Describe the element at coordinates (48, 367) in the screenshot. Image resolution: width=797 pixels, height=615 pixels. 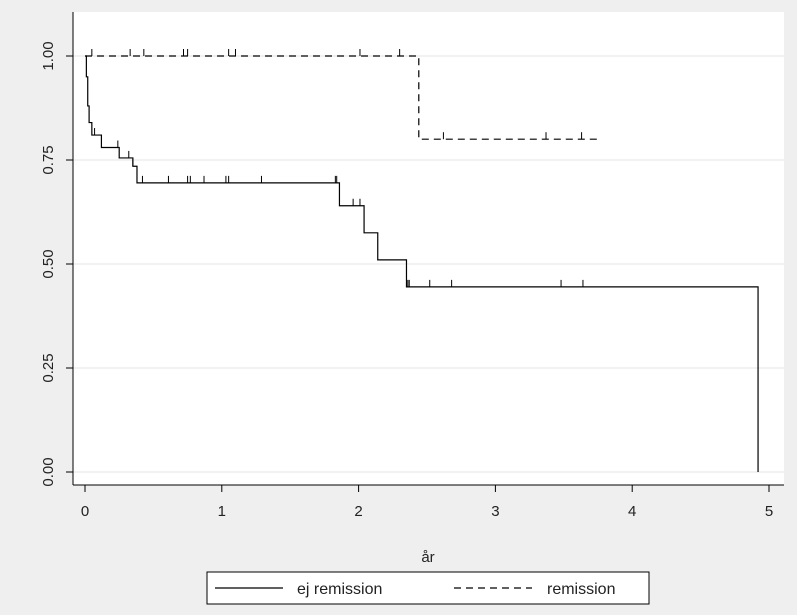
I see `y-tick-label-1: 0.25` at that location.